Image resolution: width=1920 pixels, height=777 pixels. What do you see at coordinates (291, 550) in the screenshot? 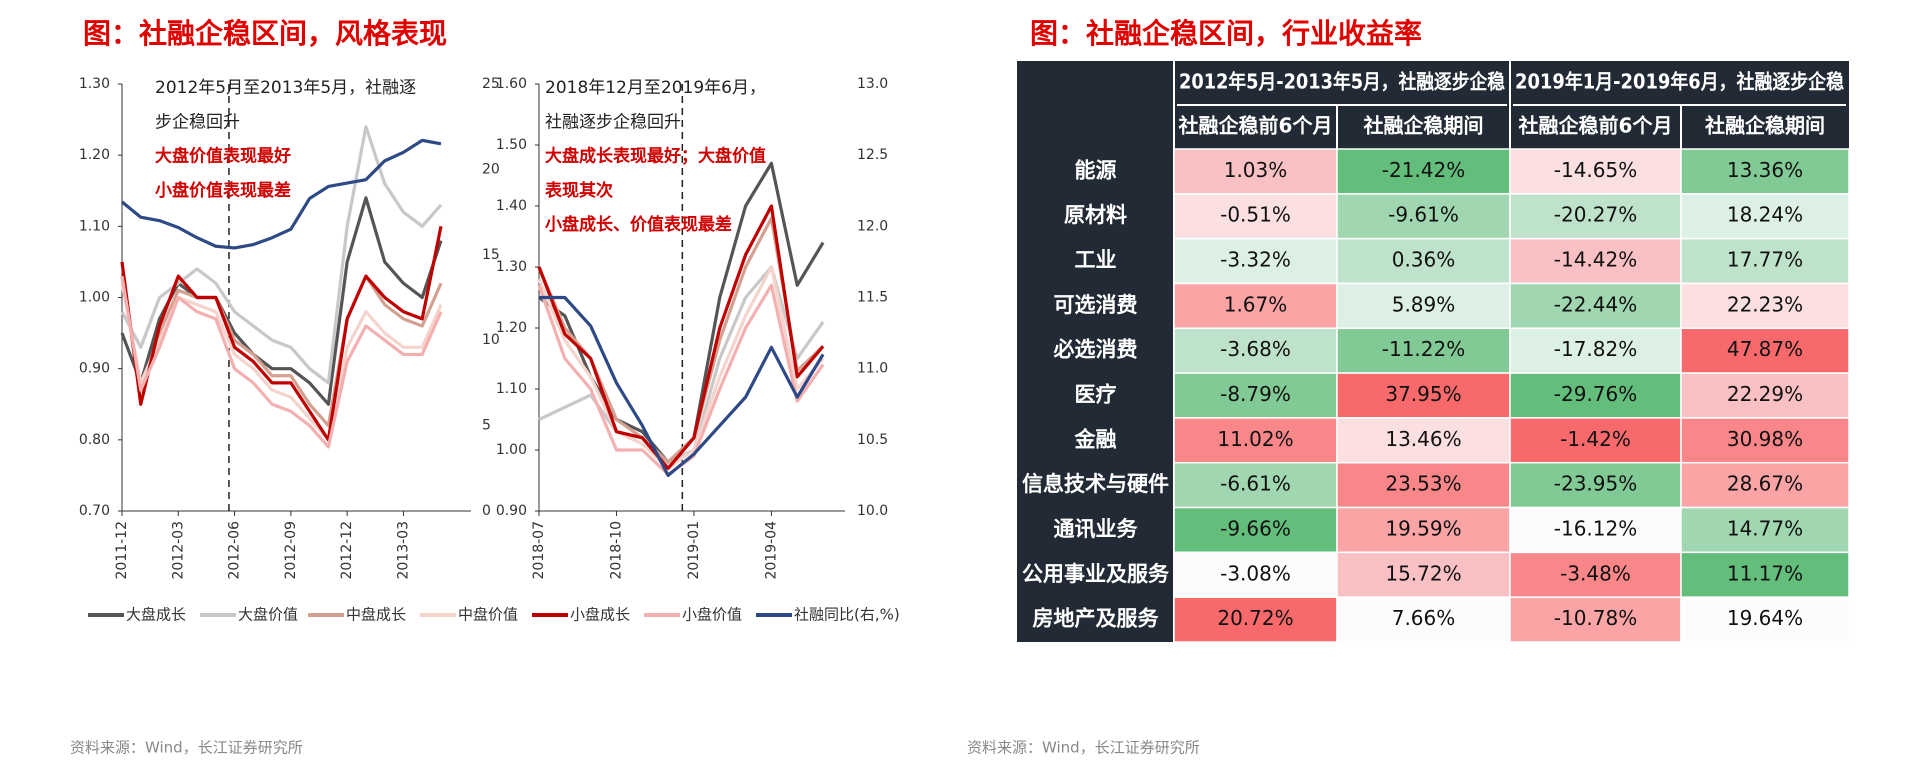
I see `x-tick-label: 2012-09` at bounding box center [291, 550].